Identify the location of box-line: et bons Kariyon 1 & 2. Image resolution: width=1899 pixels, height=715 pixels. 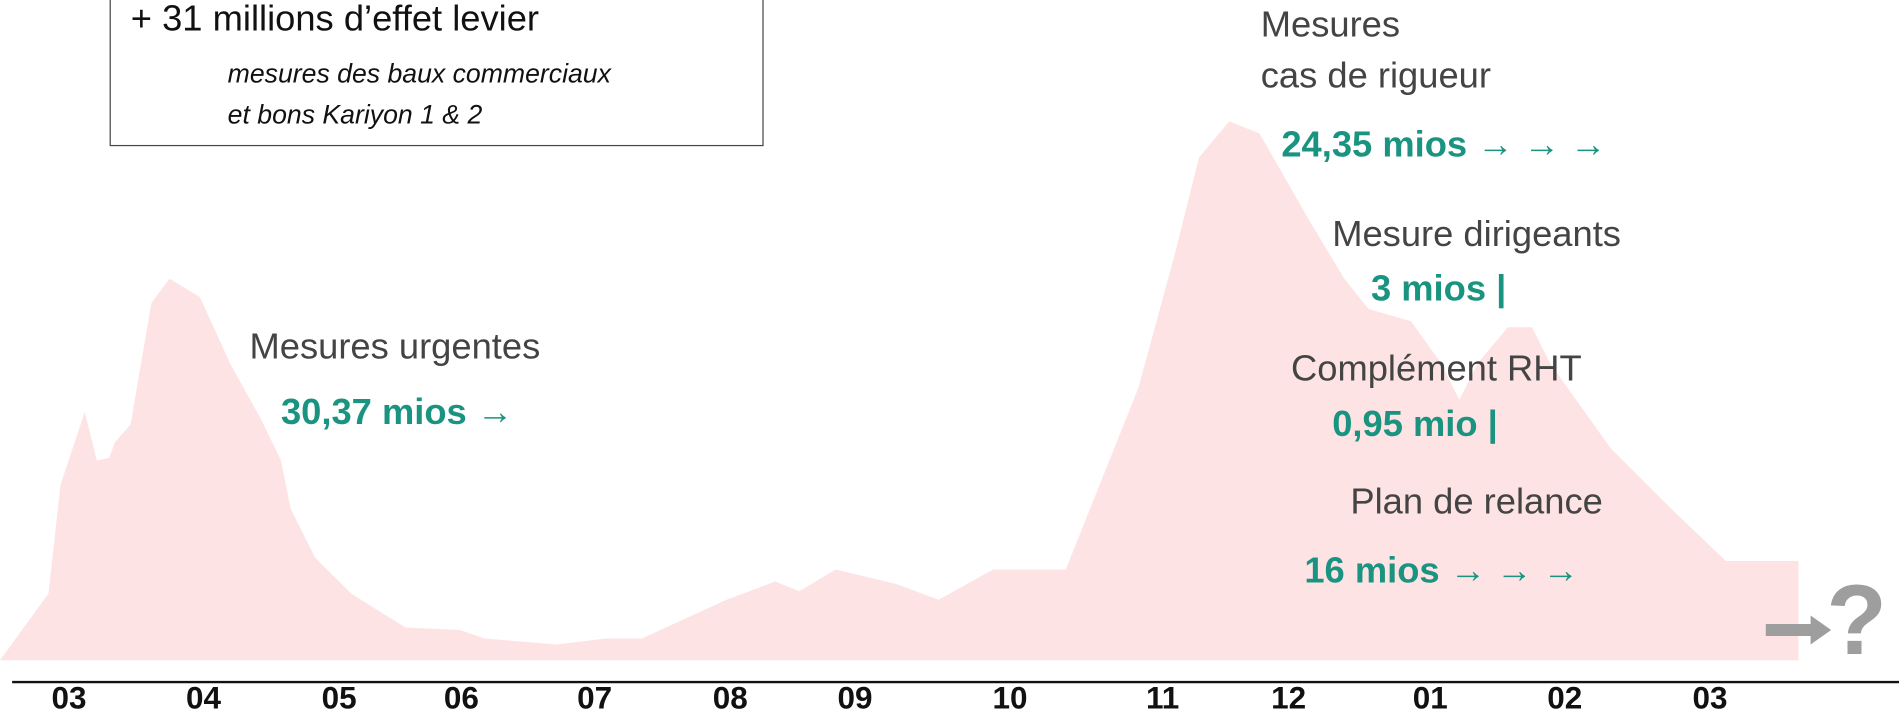
(355, 115).